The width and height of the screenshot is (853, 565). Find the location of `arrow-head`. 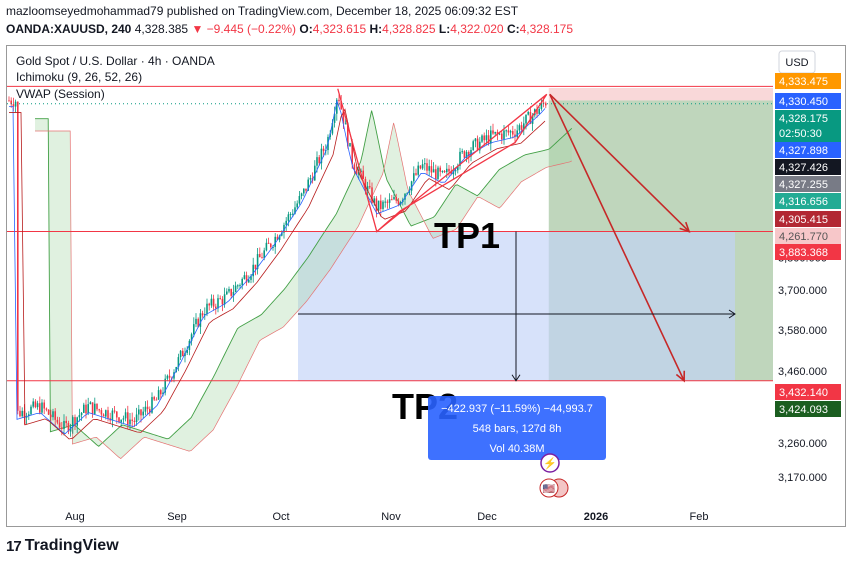

arrow-head is located at coordinates (680, 376).